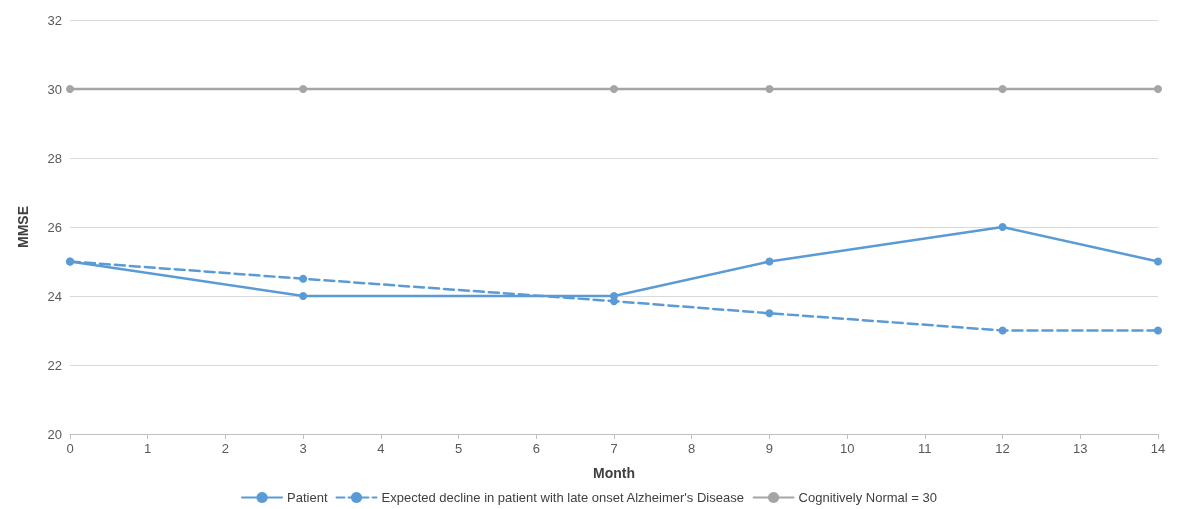 This screenshot has height=509, width=1178. I want to click on y-tick-label: 22, so click(54, 365).